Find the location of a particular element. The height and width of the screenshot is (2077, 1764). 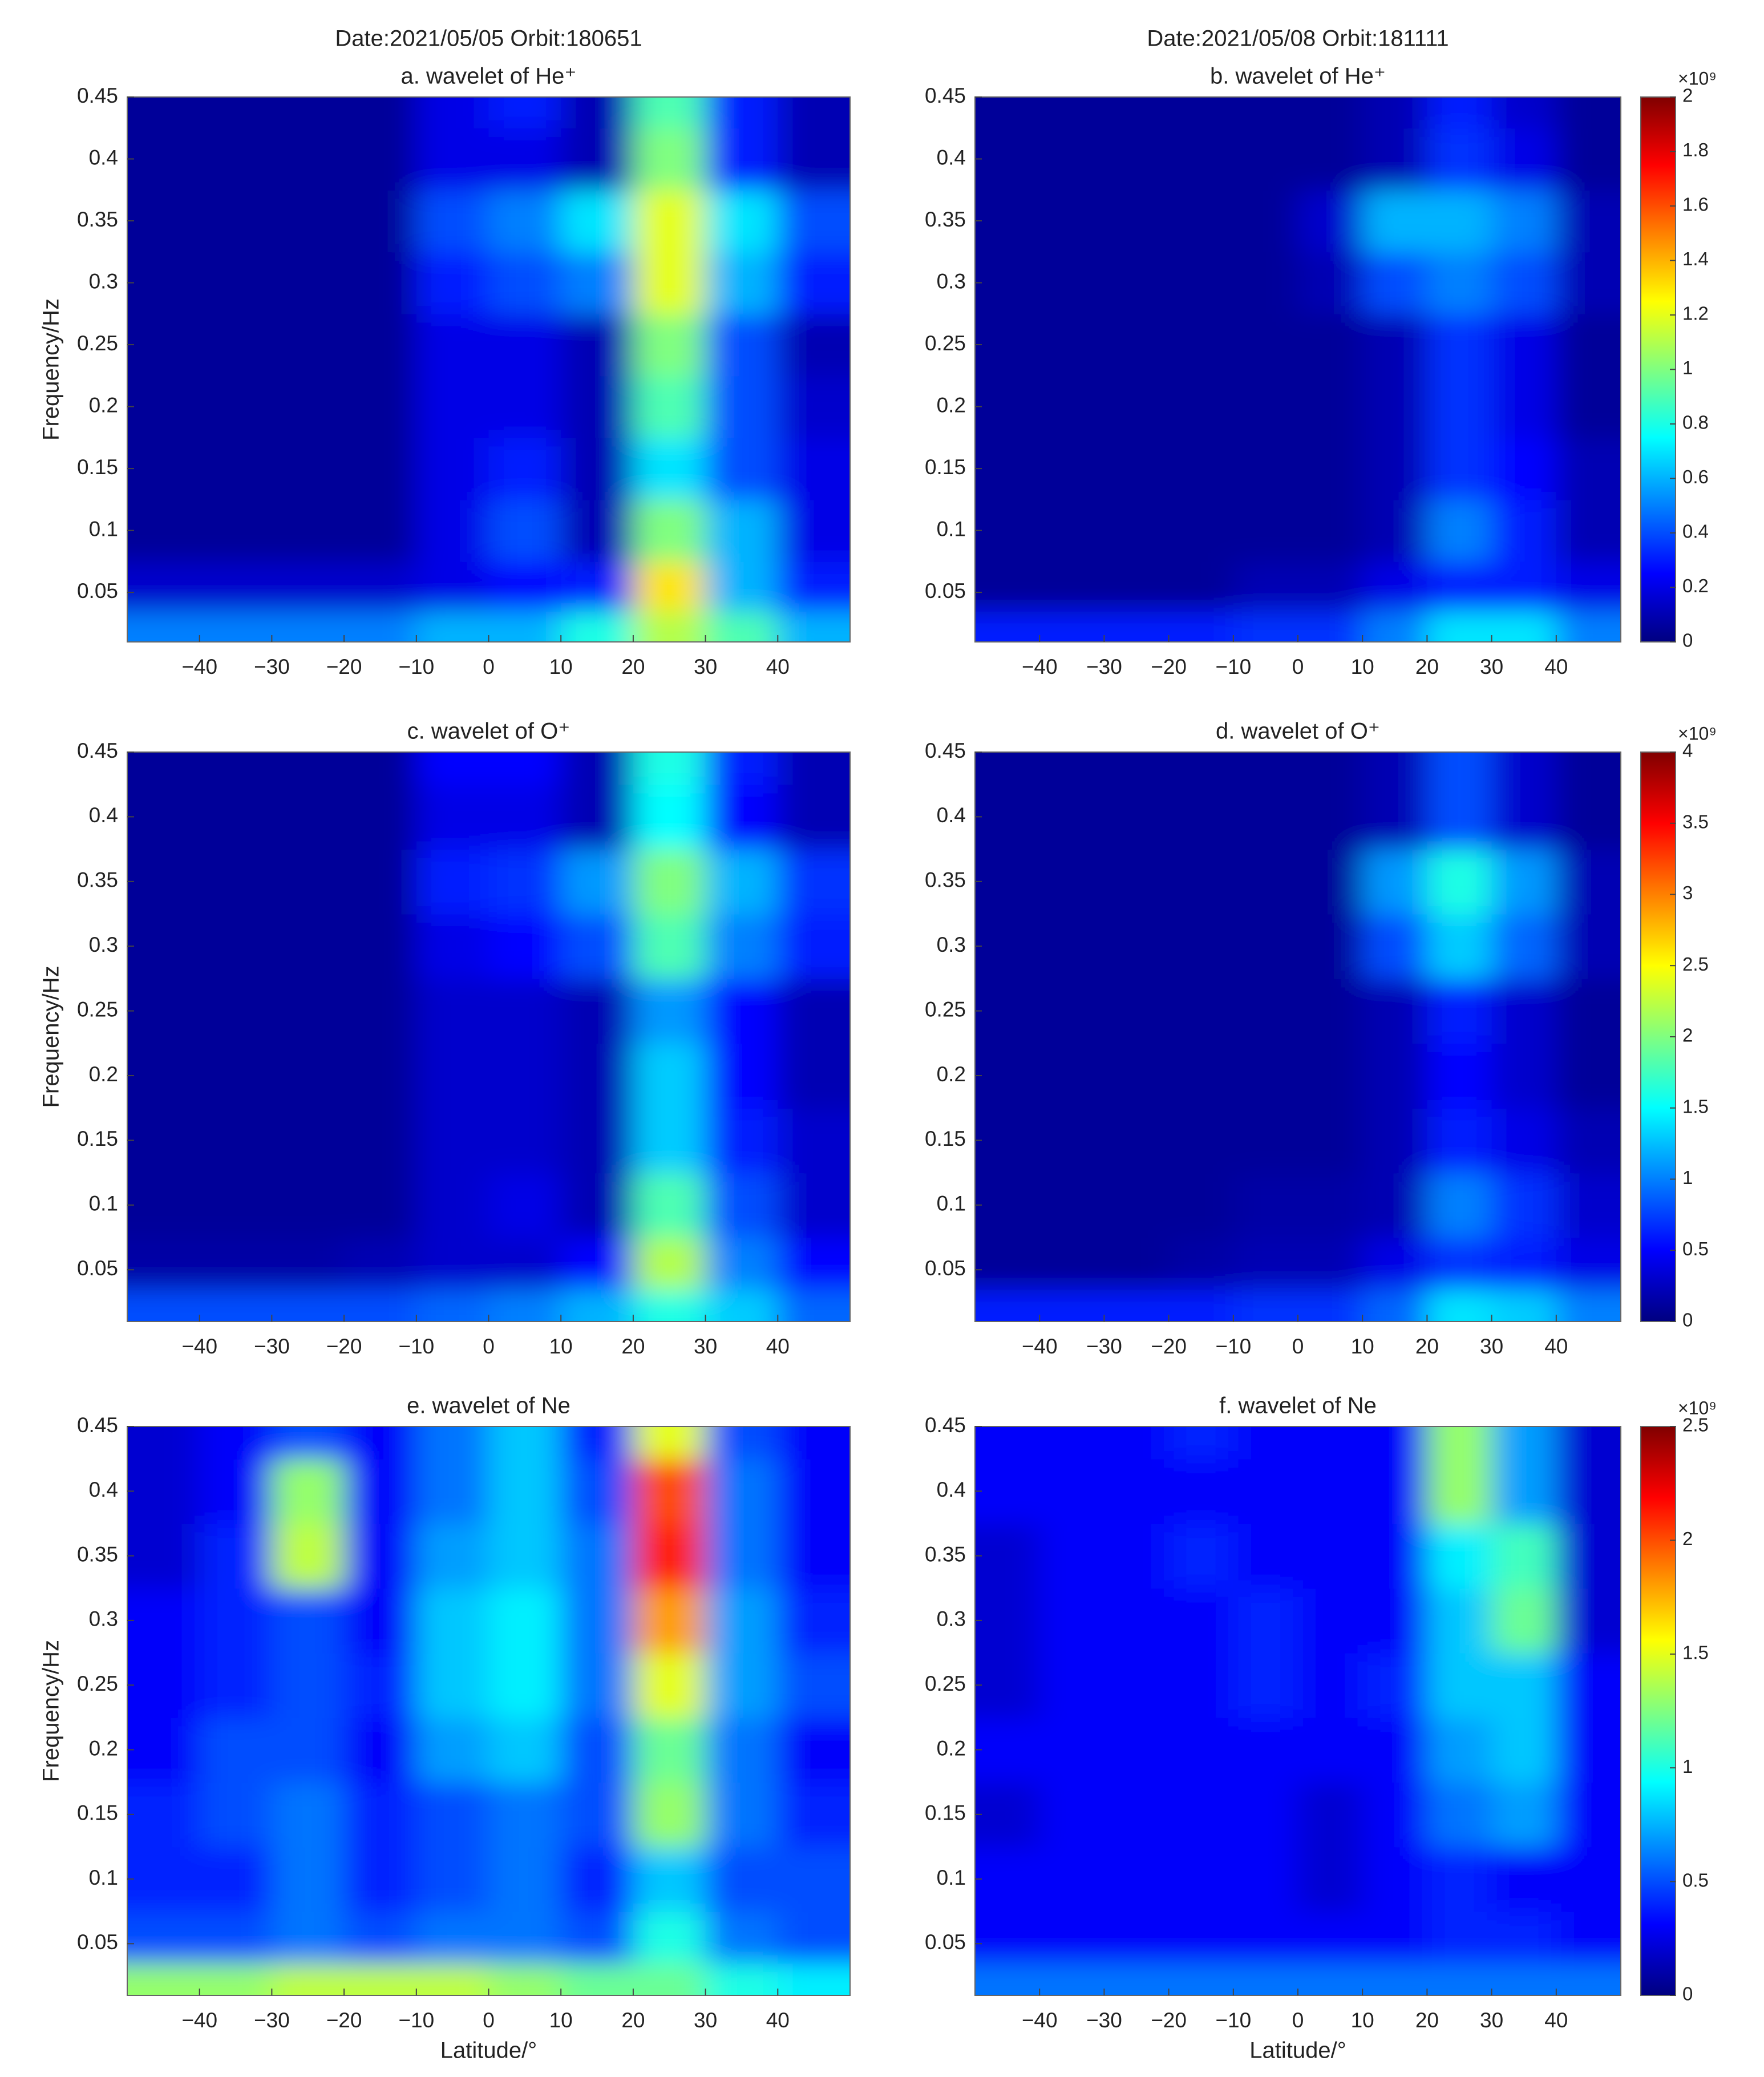

x-tick-label: 30 is located at coordinates (705, 2020).